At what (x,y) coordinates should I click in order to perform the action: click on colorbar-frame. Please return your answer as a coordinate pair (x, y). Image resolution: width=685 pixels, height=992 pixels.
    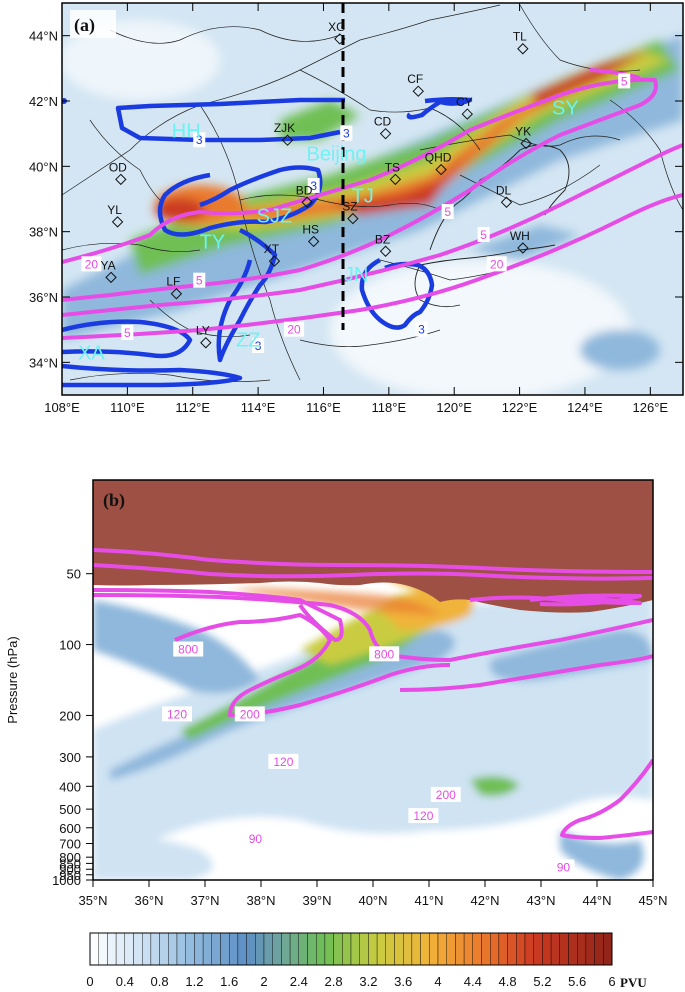
    Looking at the image, I should click on (351, 949).